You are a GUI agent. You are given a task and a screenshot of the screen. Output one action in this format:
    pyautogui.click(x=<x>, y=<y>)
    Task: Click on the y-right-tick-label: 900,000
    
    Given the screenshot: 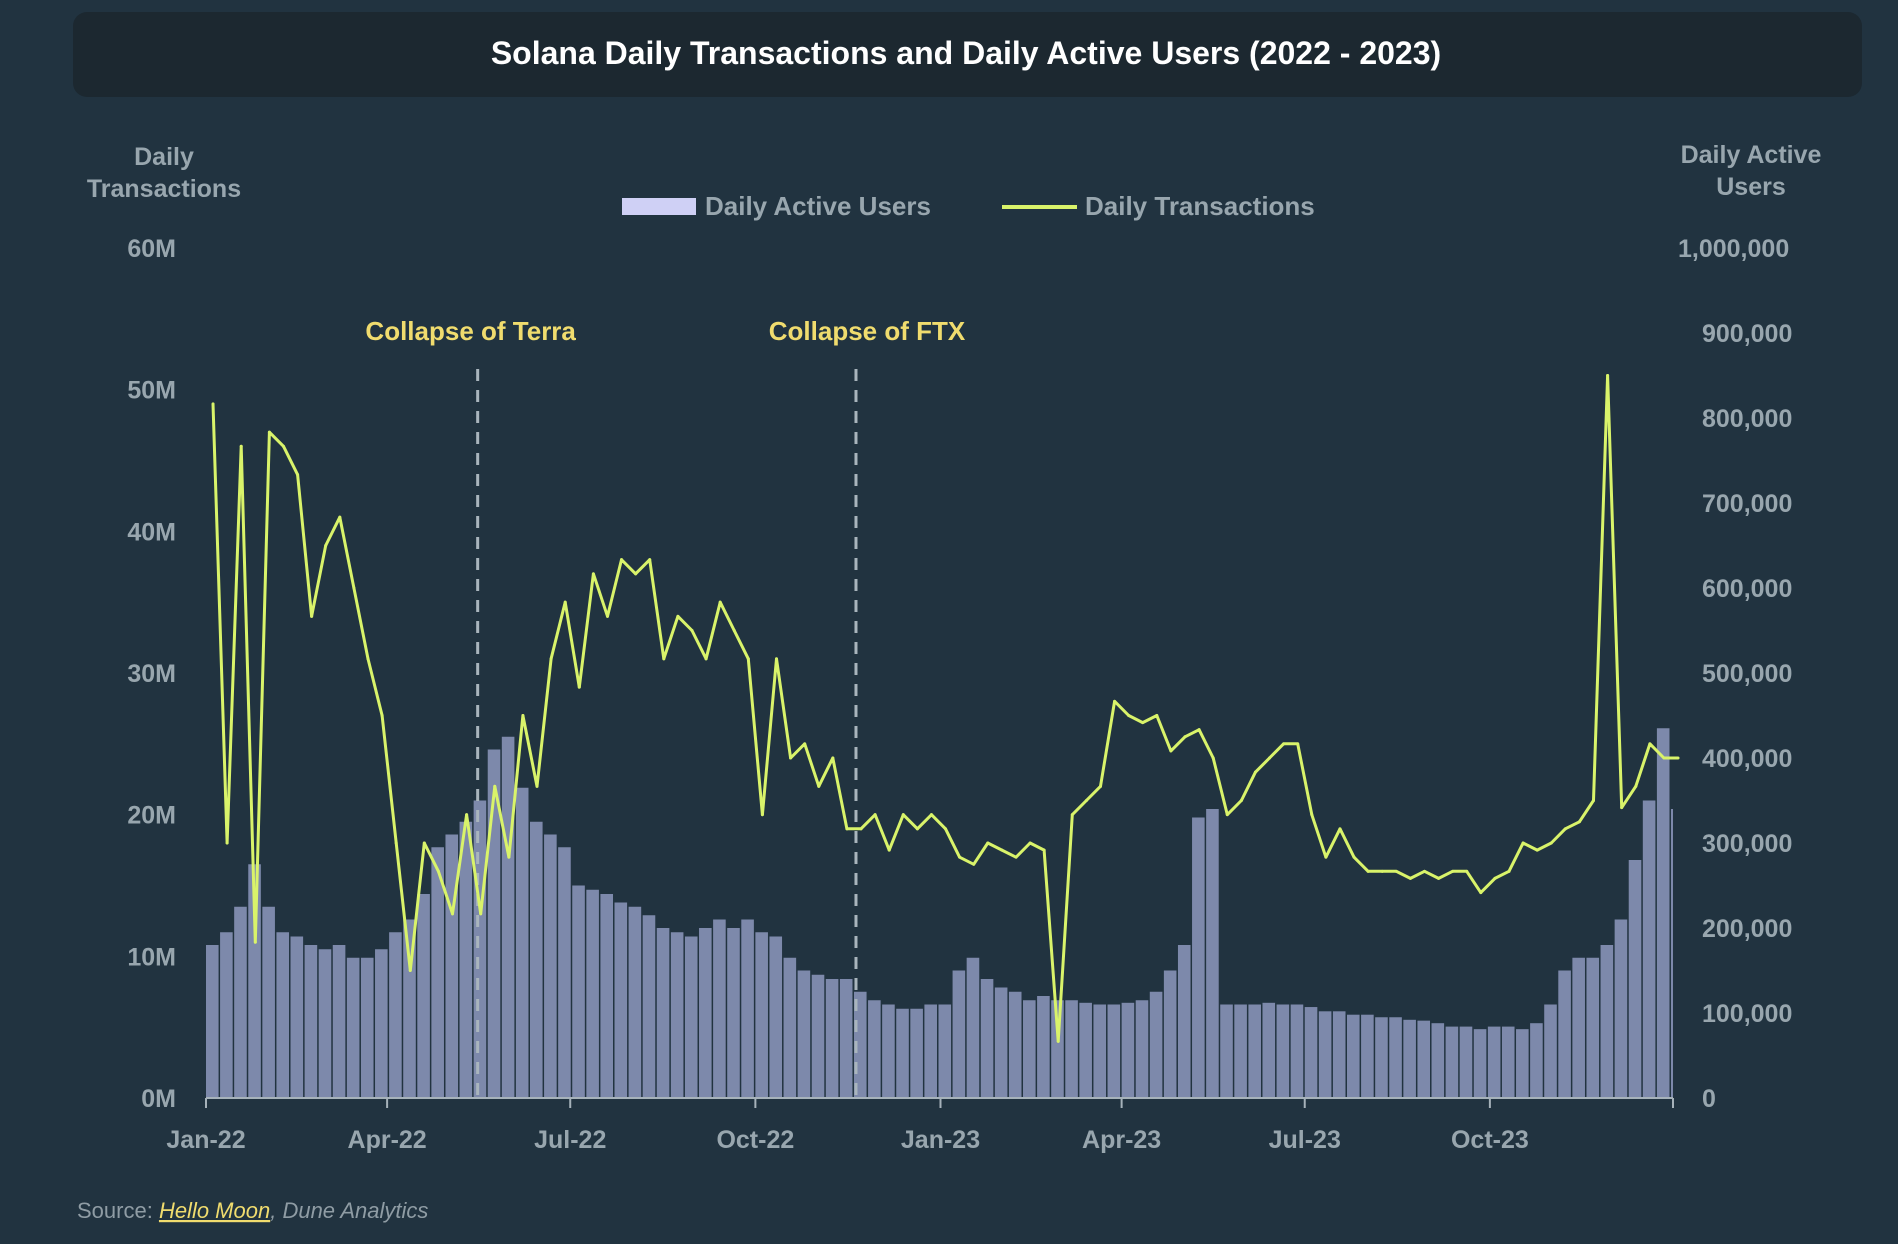 What is the action you would take?
    pyautogui.click(x=1747, y=334)
    